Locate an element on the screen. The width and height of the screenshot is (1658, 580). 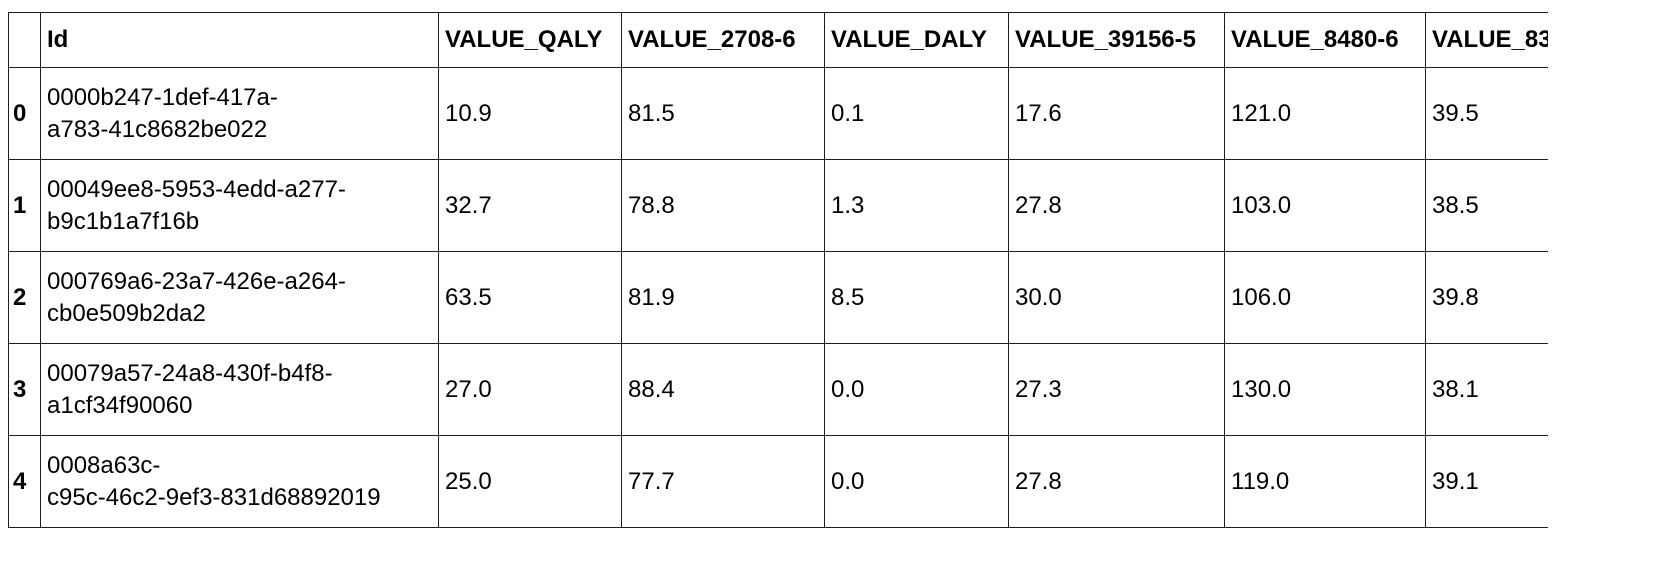
row-index: 4 is located at coordinates (24, 481).